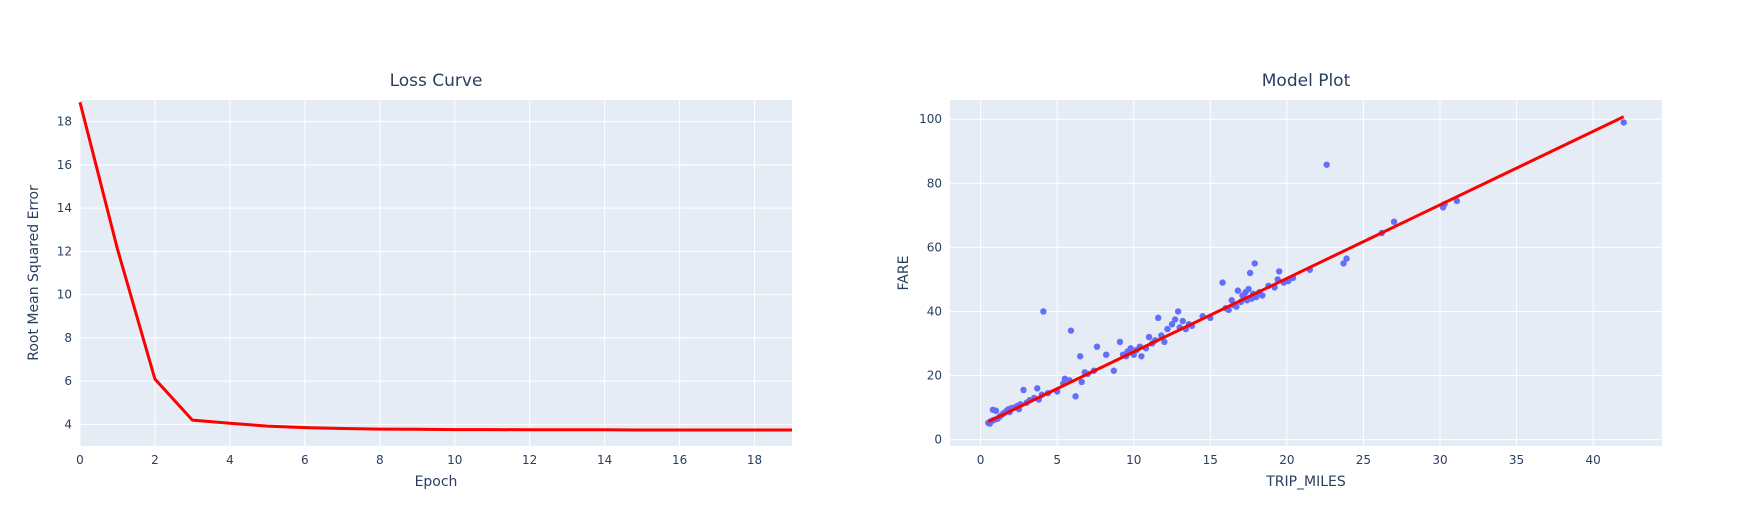 This screenshot has width=1737, height=525. Describe the element at coordinates (68, 338) in the screenshot. I see `y-tick-label: 8` at that location.